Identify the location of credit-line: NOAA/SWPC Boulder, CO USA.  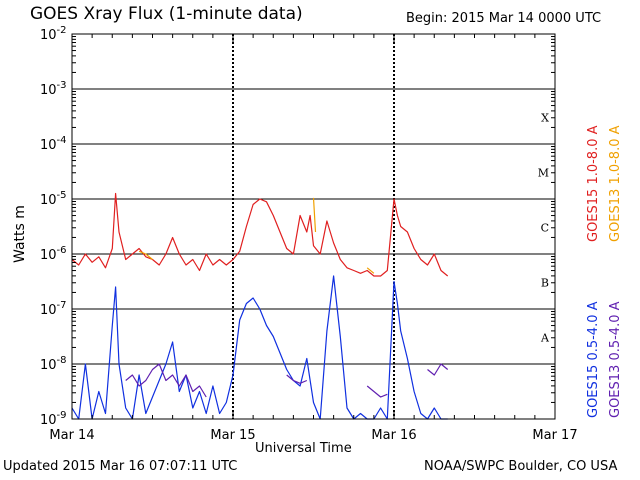
(521, 466).